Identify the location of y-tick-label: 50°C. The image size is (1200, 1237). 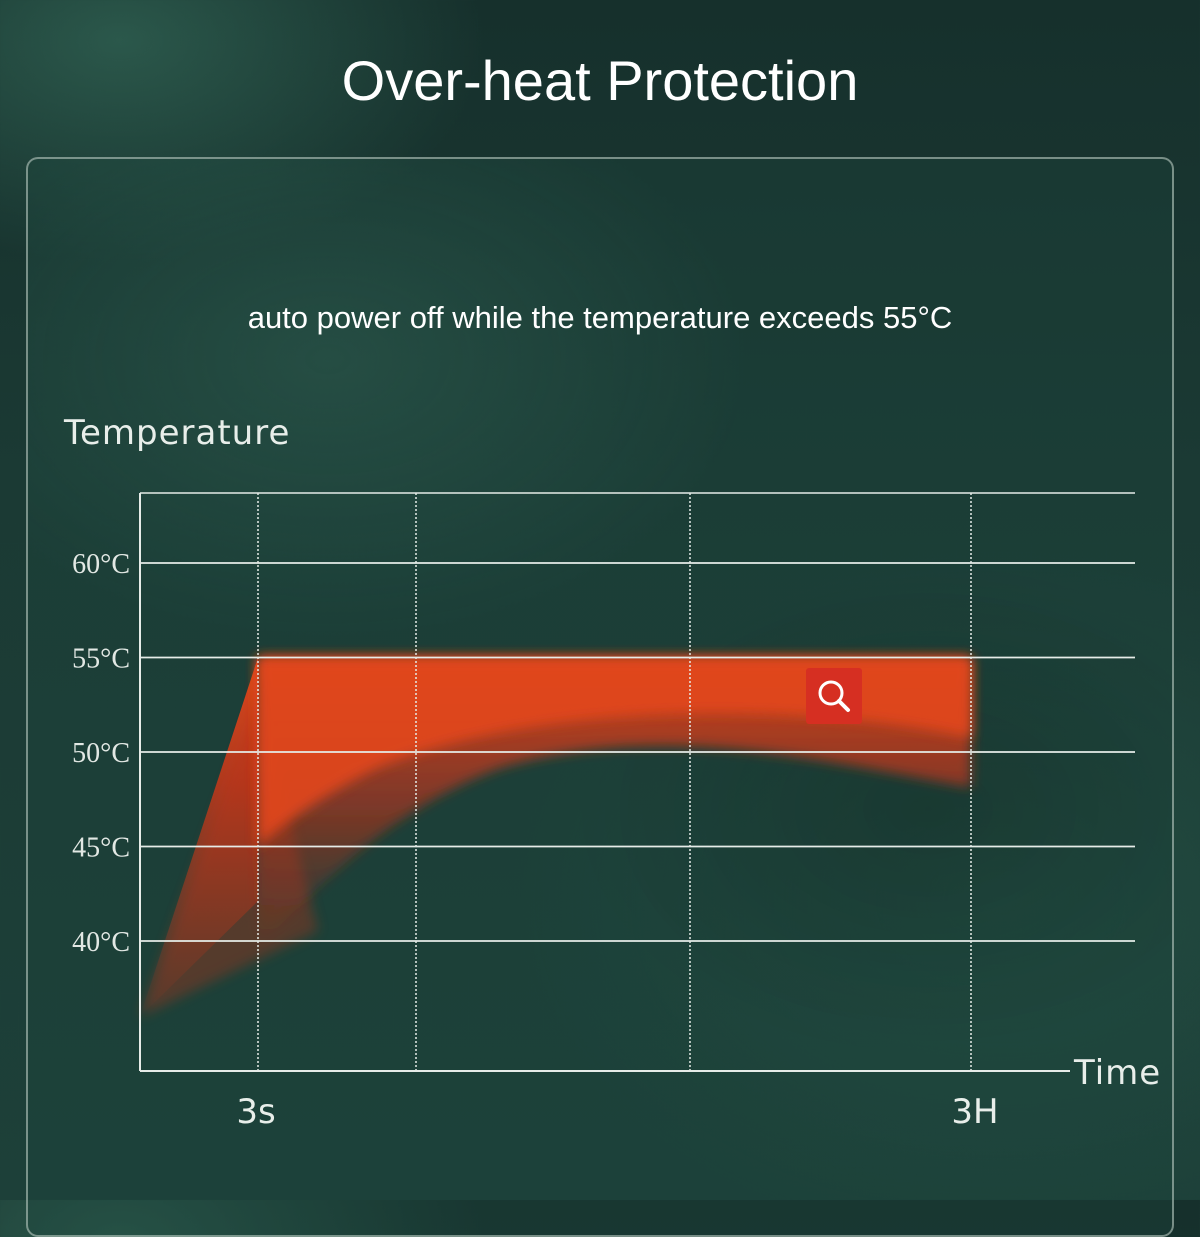
(101, 753).